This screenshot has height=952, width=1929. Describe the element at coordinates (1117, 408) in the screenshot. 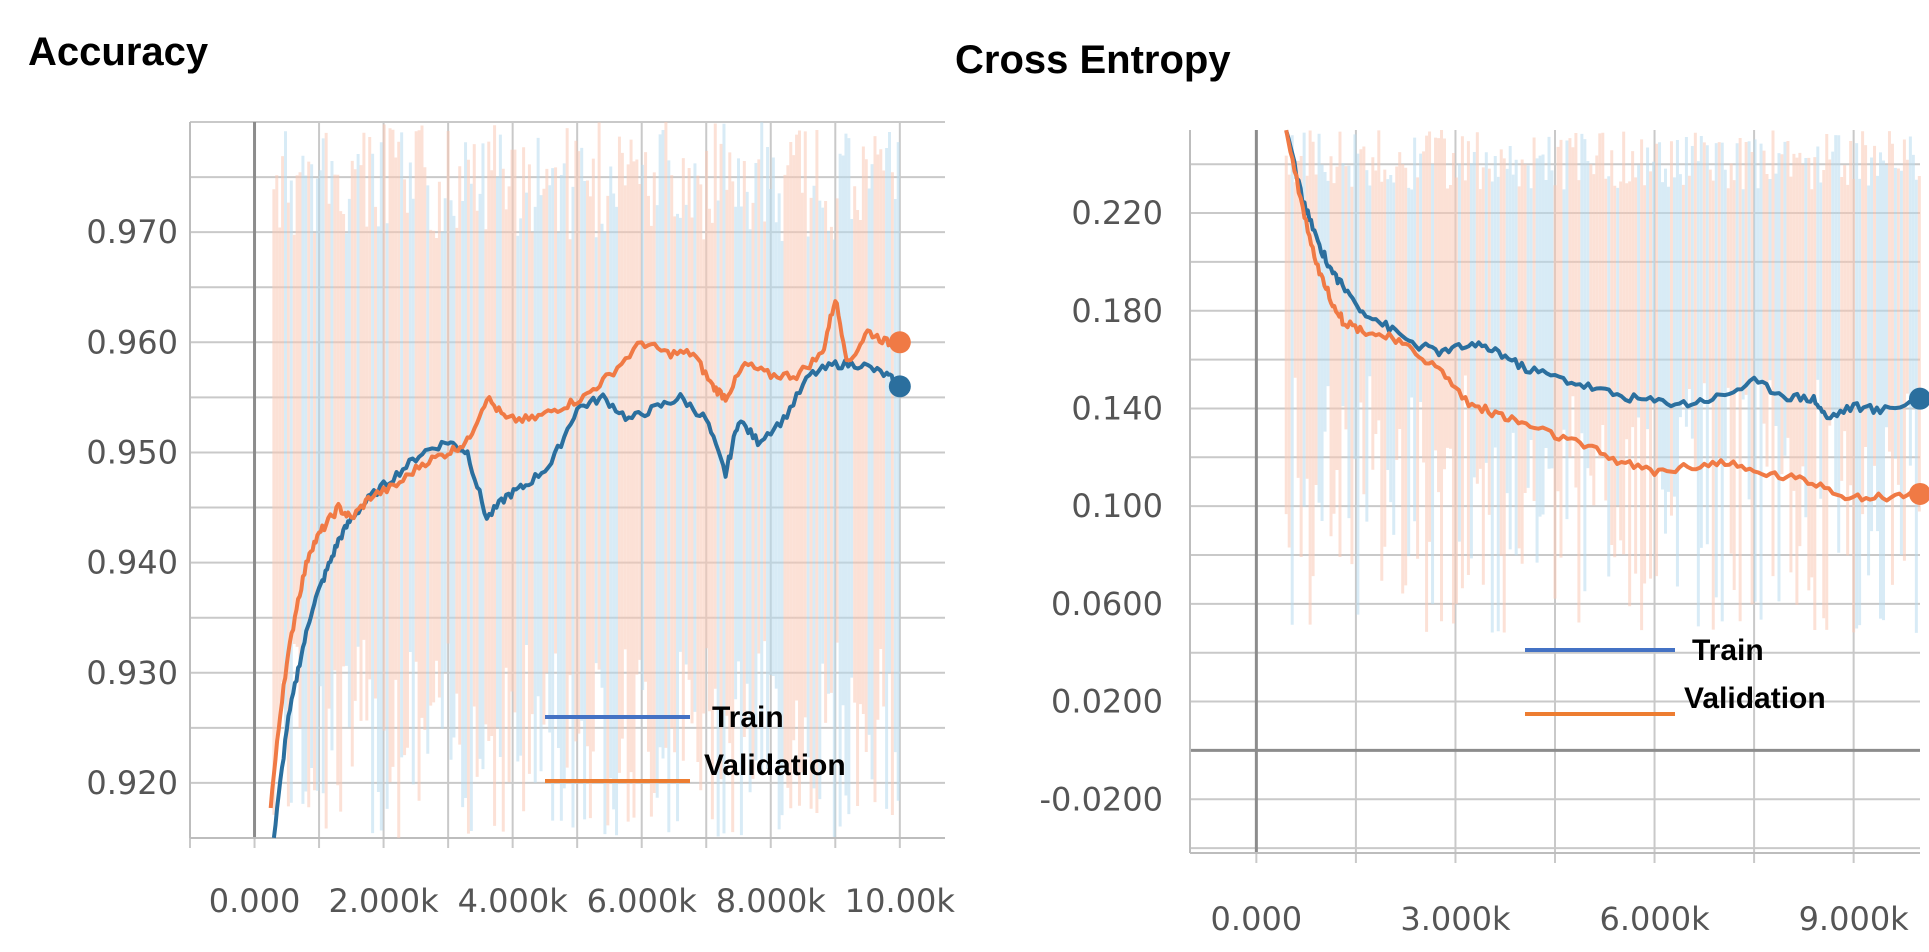

I see `y-tick-label: 0.140` at that location.